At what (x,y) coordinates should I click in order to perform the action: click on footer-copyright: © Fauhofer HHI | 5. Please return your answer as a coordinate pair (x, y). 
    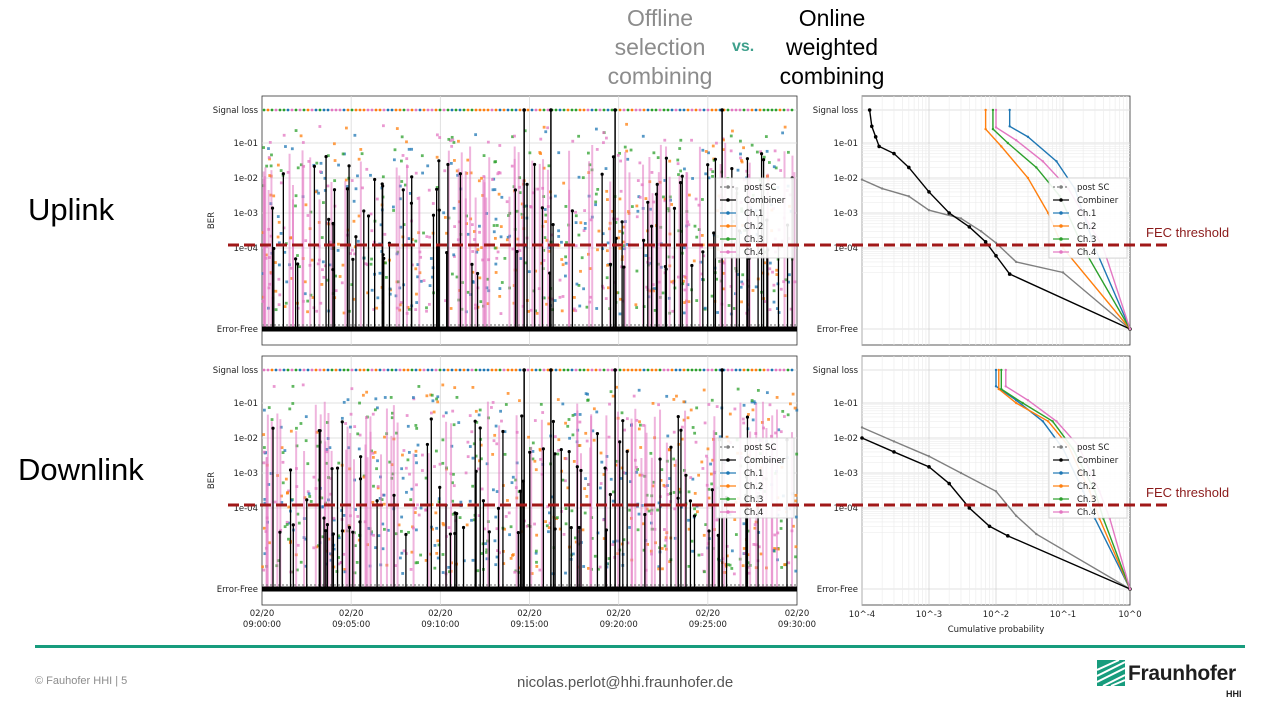
    Looking at the image, I should click on (81, 681).